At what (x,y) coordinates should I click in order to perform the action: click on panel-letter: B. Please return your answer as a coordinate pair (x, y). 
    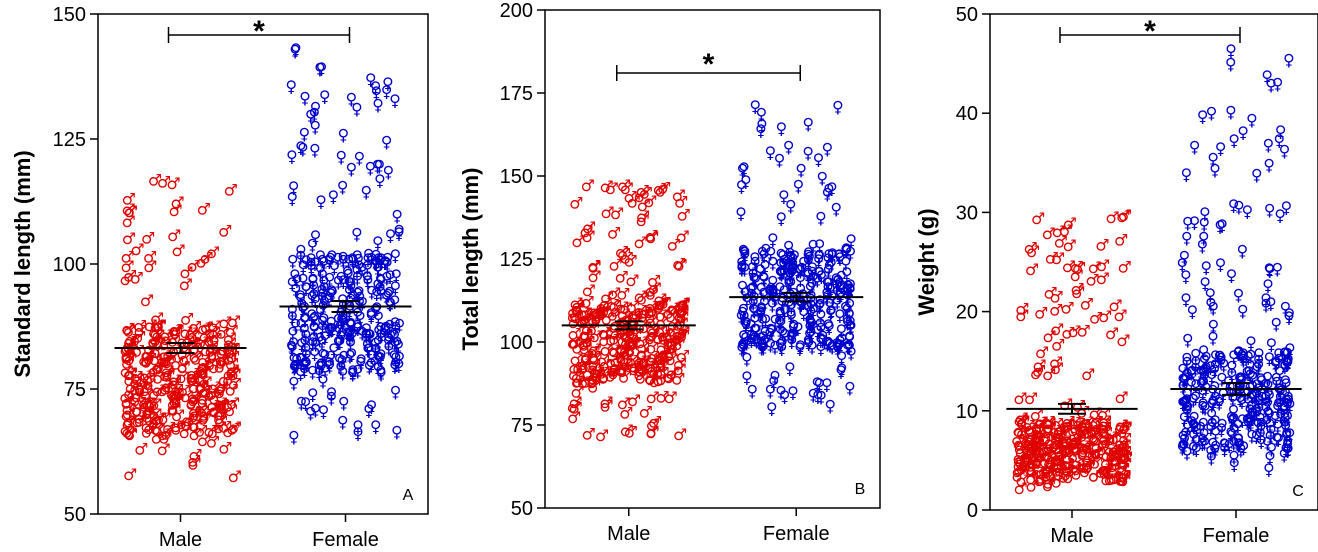
    Looking at the image, I should click on (860, 489).